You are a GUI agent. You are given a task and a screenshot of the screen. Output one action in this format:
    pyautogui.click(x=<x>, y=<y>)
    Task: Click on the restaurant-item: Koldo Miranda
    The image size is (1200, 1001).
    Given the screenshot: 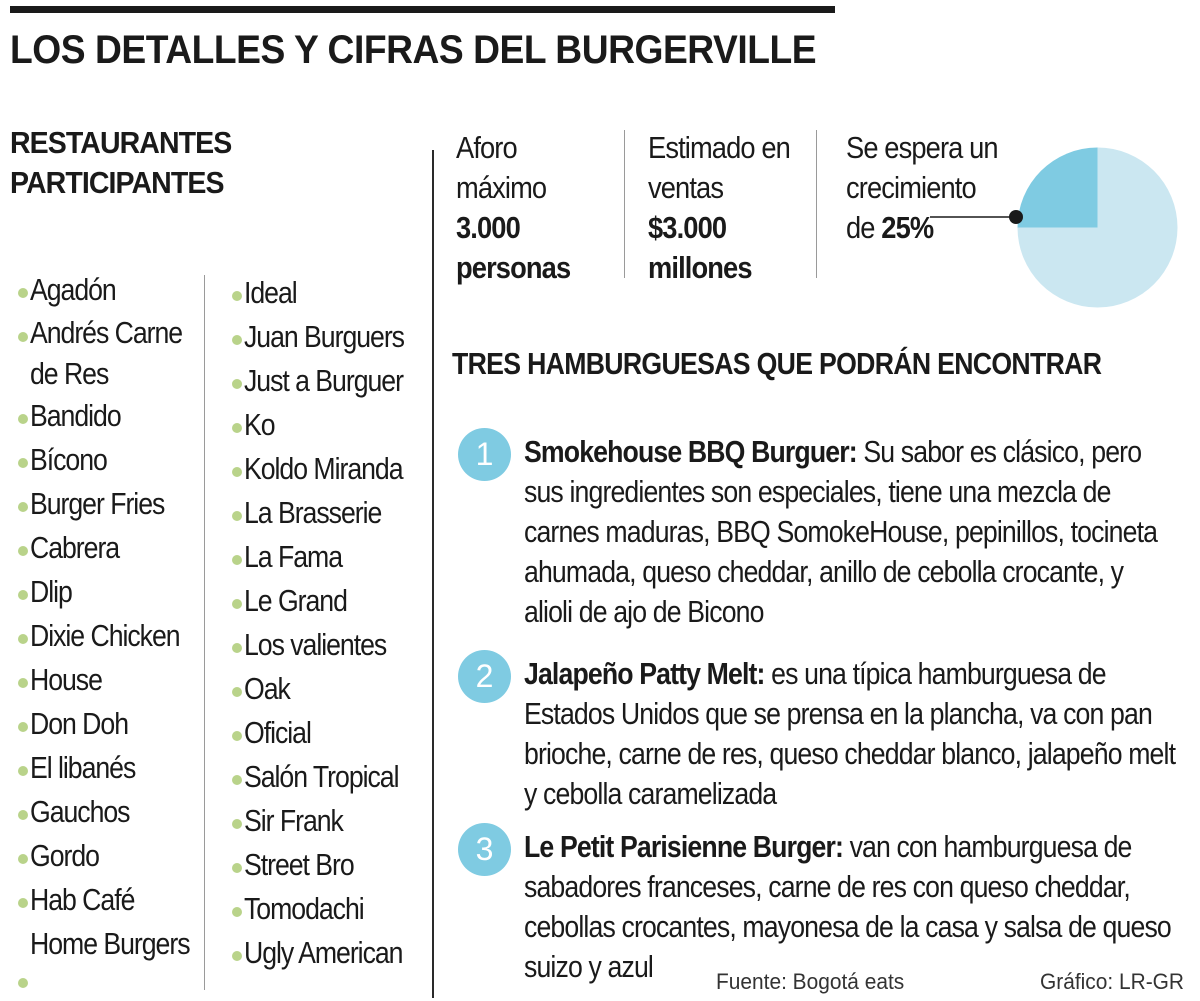 What is the action you would take?
    pyautogui.click(x=330, y=469)
    